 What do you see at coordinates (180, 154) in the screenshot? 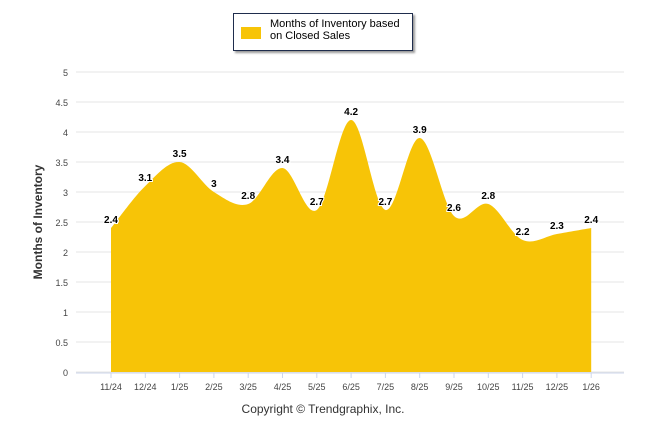
I see `data-label: 3.5` at bounding box center [180, 154].